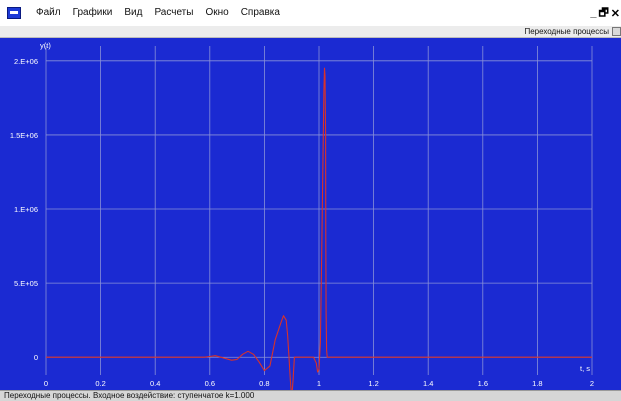  What do you see at coordinates (133, 12) in the screenshot?
I see `menu-view: Вид` at bounding box center [133, 12].